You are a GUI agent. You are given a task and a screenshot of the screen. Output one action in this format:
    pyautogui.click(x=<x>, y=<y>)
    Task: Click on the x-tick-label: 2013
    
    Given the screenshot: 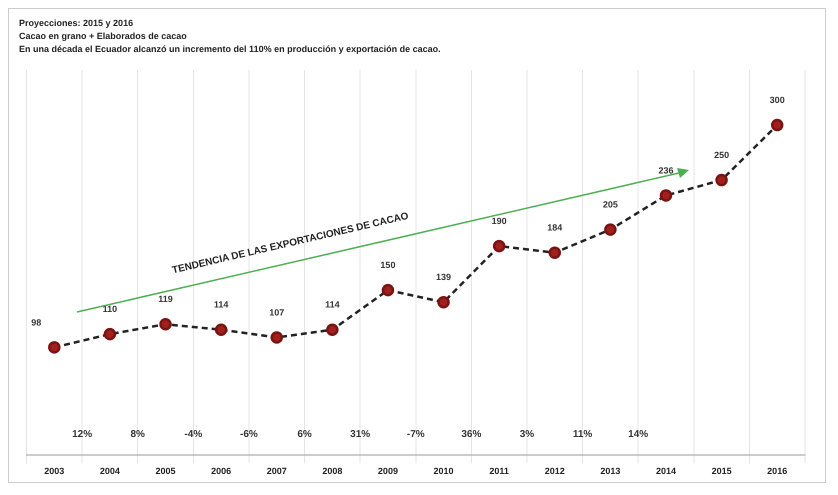 What is the action you would take?
    pyautogui.click(x=610, y=471)
    